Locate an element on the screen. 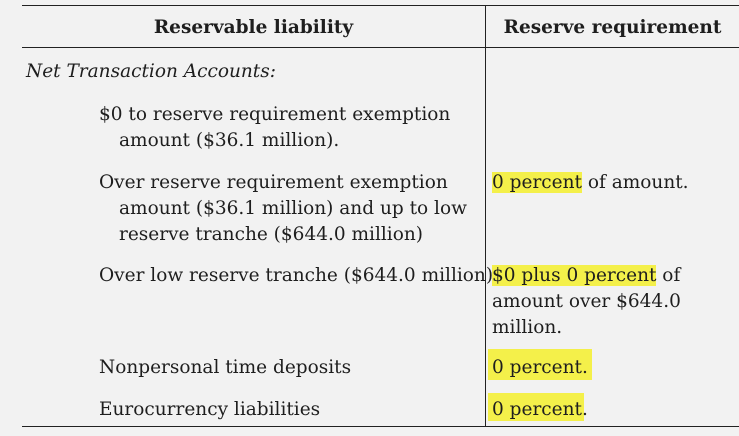 The image size is (739, 436). row2-requirement: 0 percent of amount. is located at coordinates (590, 183).